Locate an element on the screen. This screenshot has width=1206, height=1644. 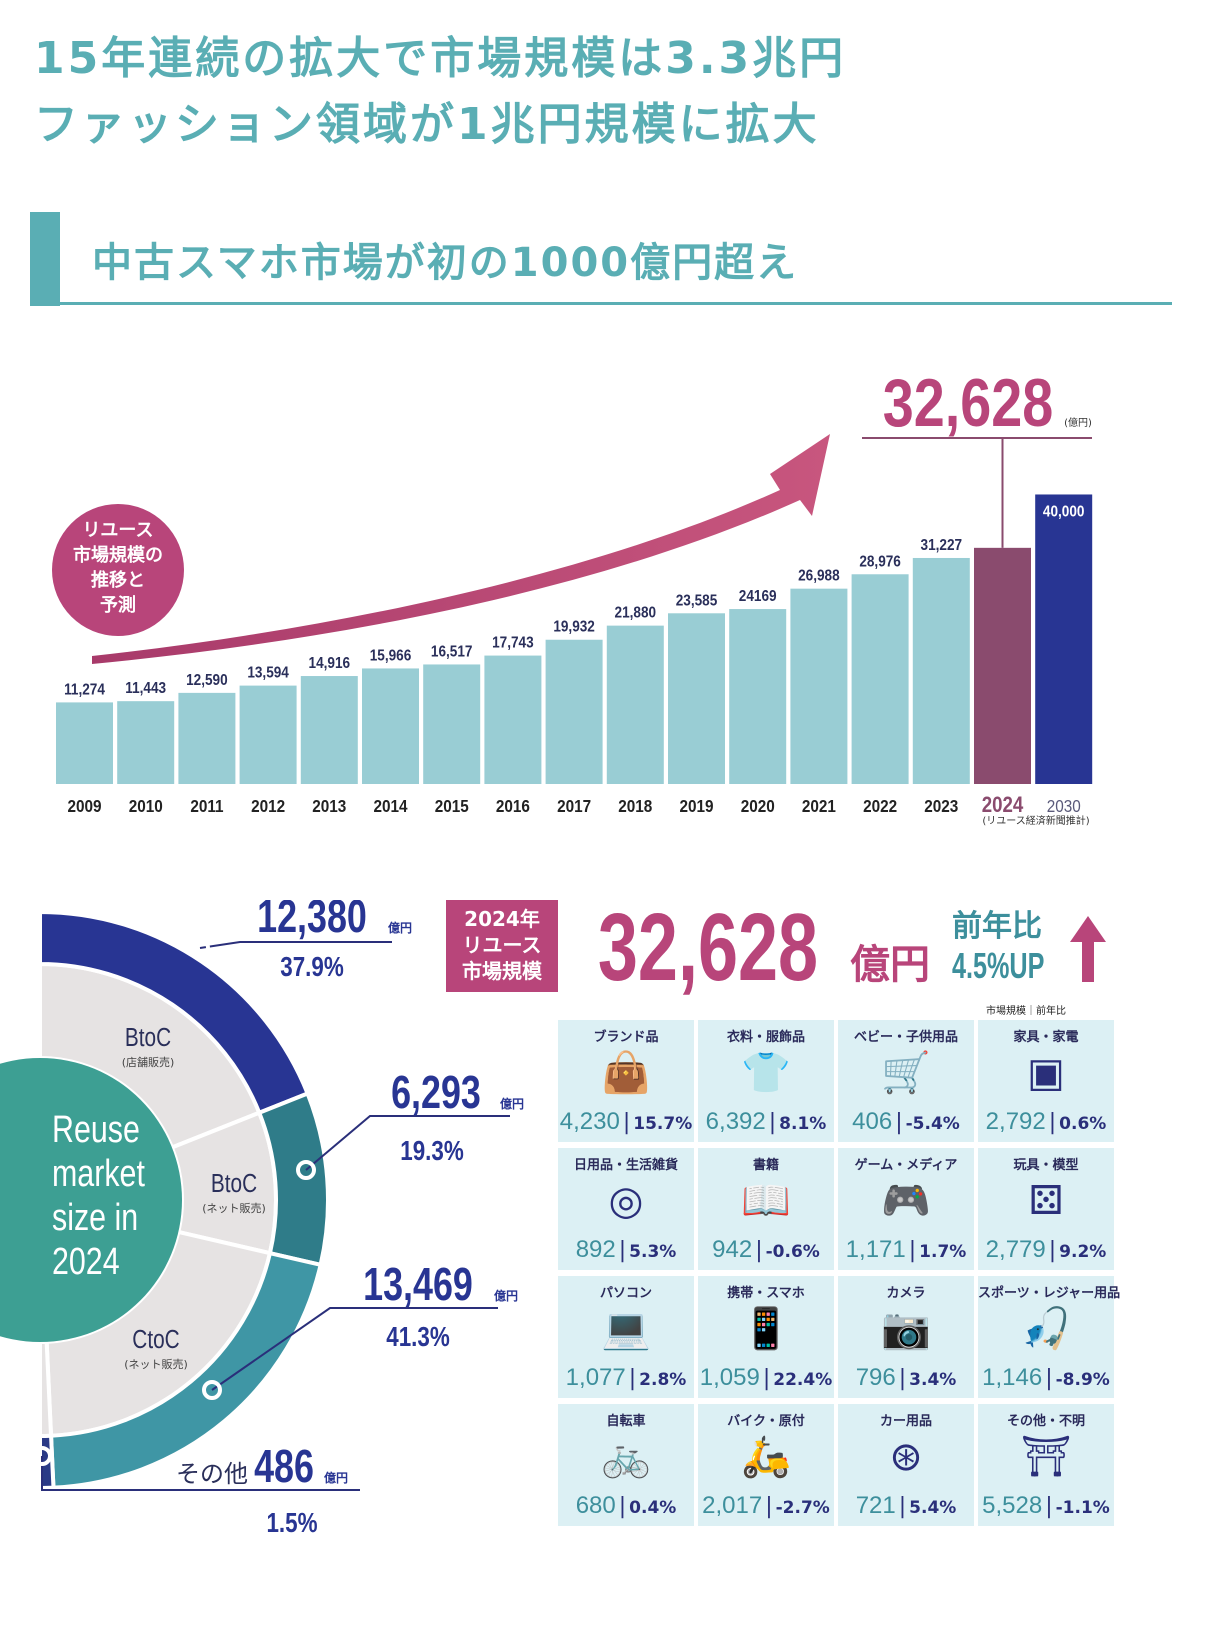
segment-value: 13,469 is located at coordinates (418, 1284).